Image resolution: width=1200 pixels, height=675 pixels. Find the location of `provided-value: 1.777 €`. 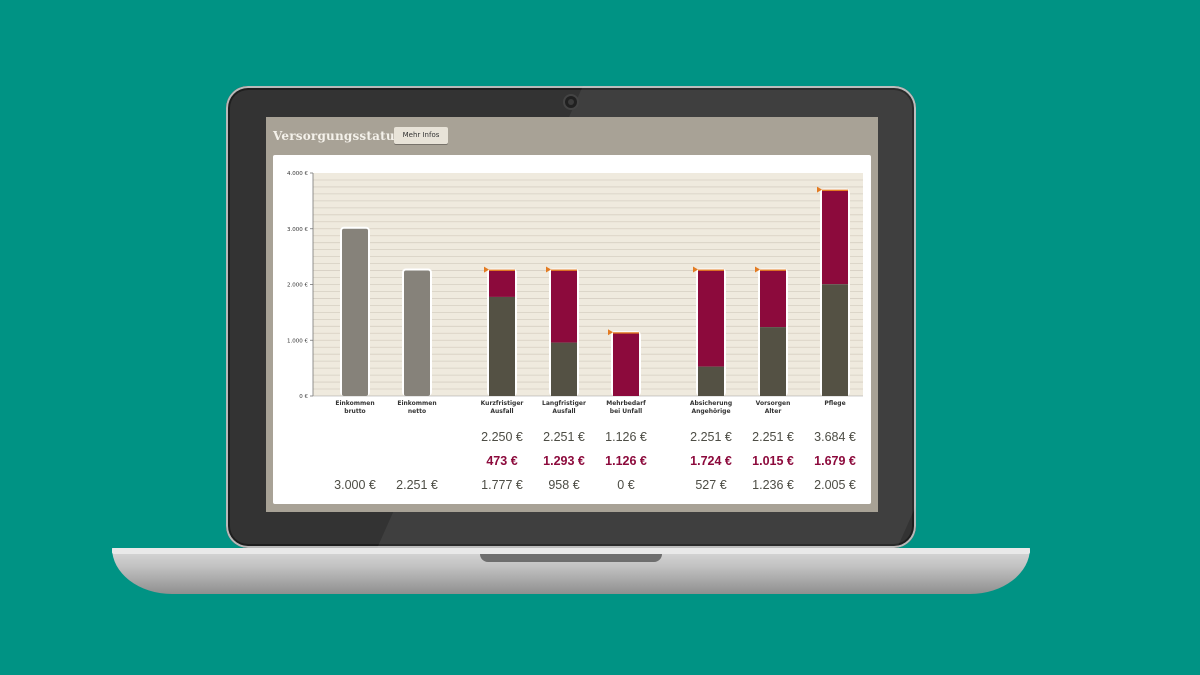

provided-value: 1.777 € is located at coordinates (502, 485).